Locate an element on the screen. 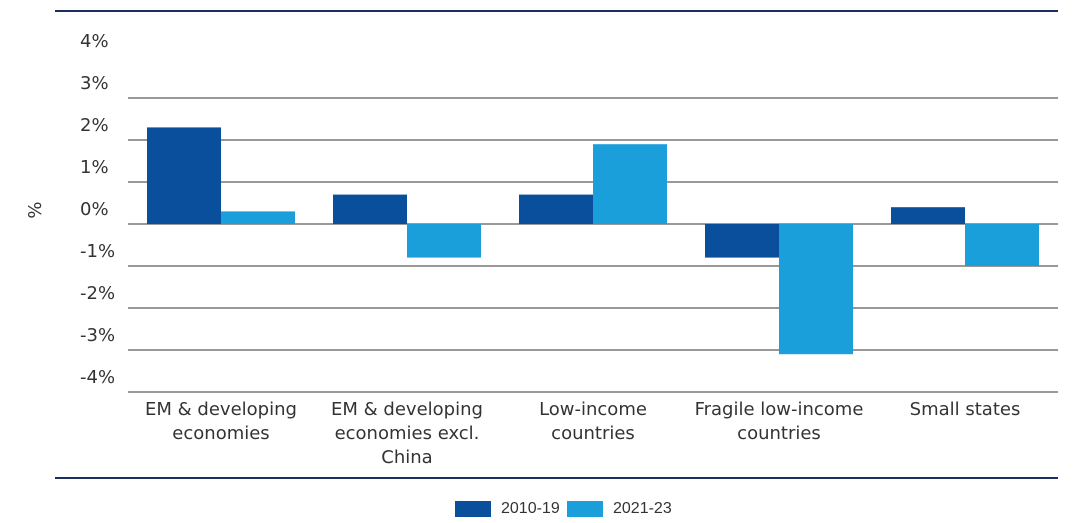  legend-item: 2010-19 is located at coordinates (507, 509).